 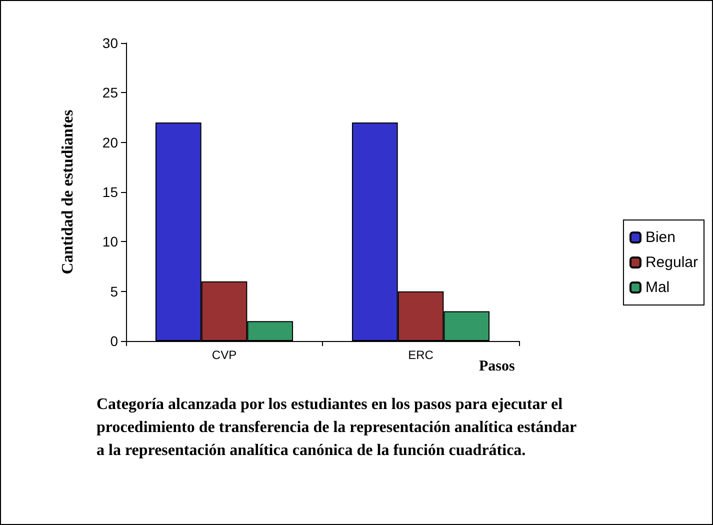 What do you see at coordinates (660, 237) in the screenshot?
I see `legend-label: Bien` at bounding box center [660, 237].